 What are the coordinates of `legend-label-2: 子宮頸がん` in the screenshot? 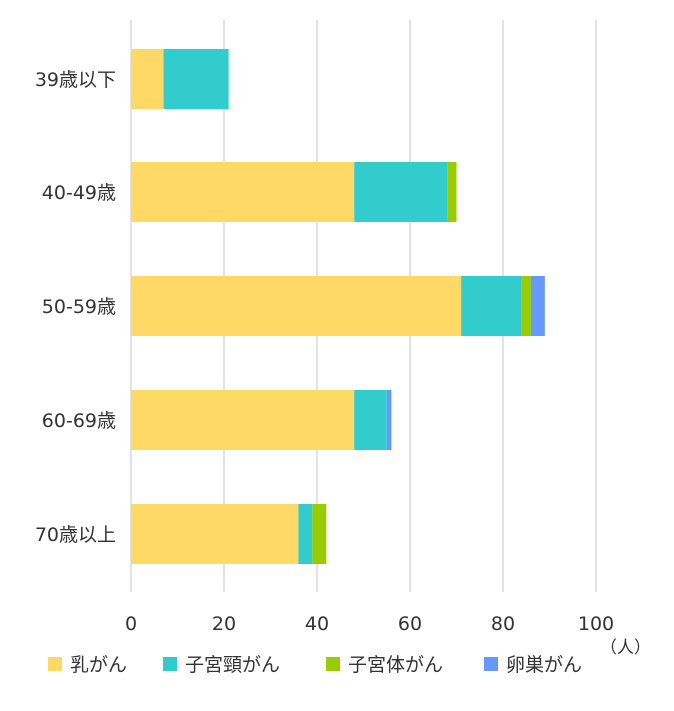 It's located at (232, 665).